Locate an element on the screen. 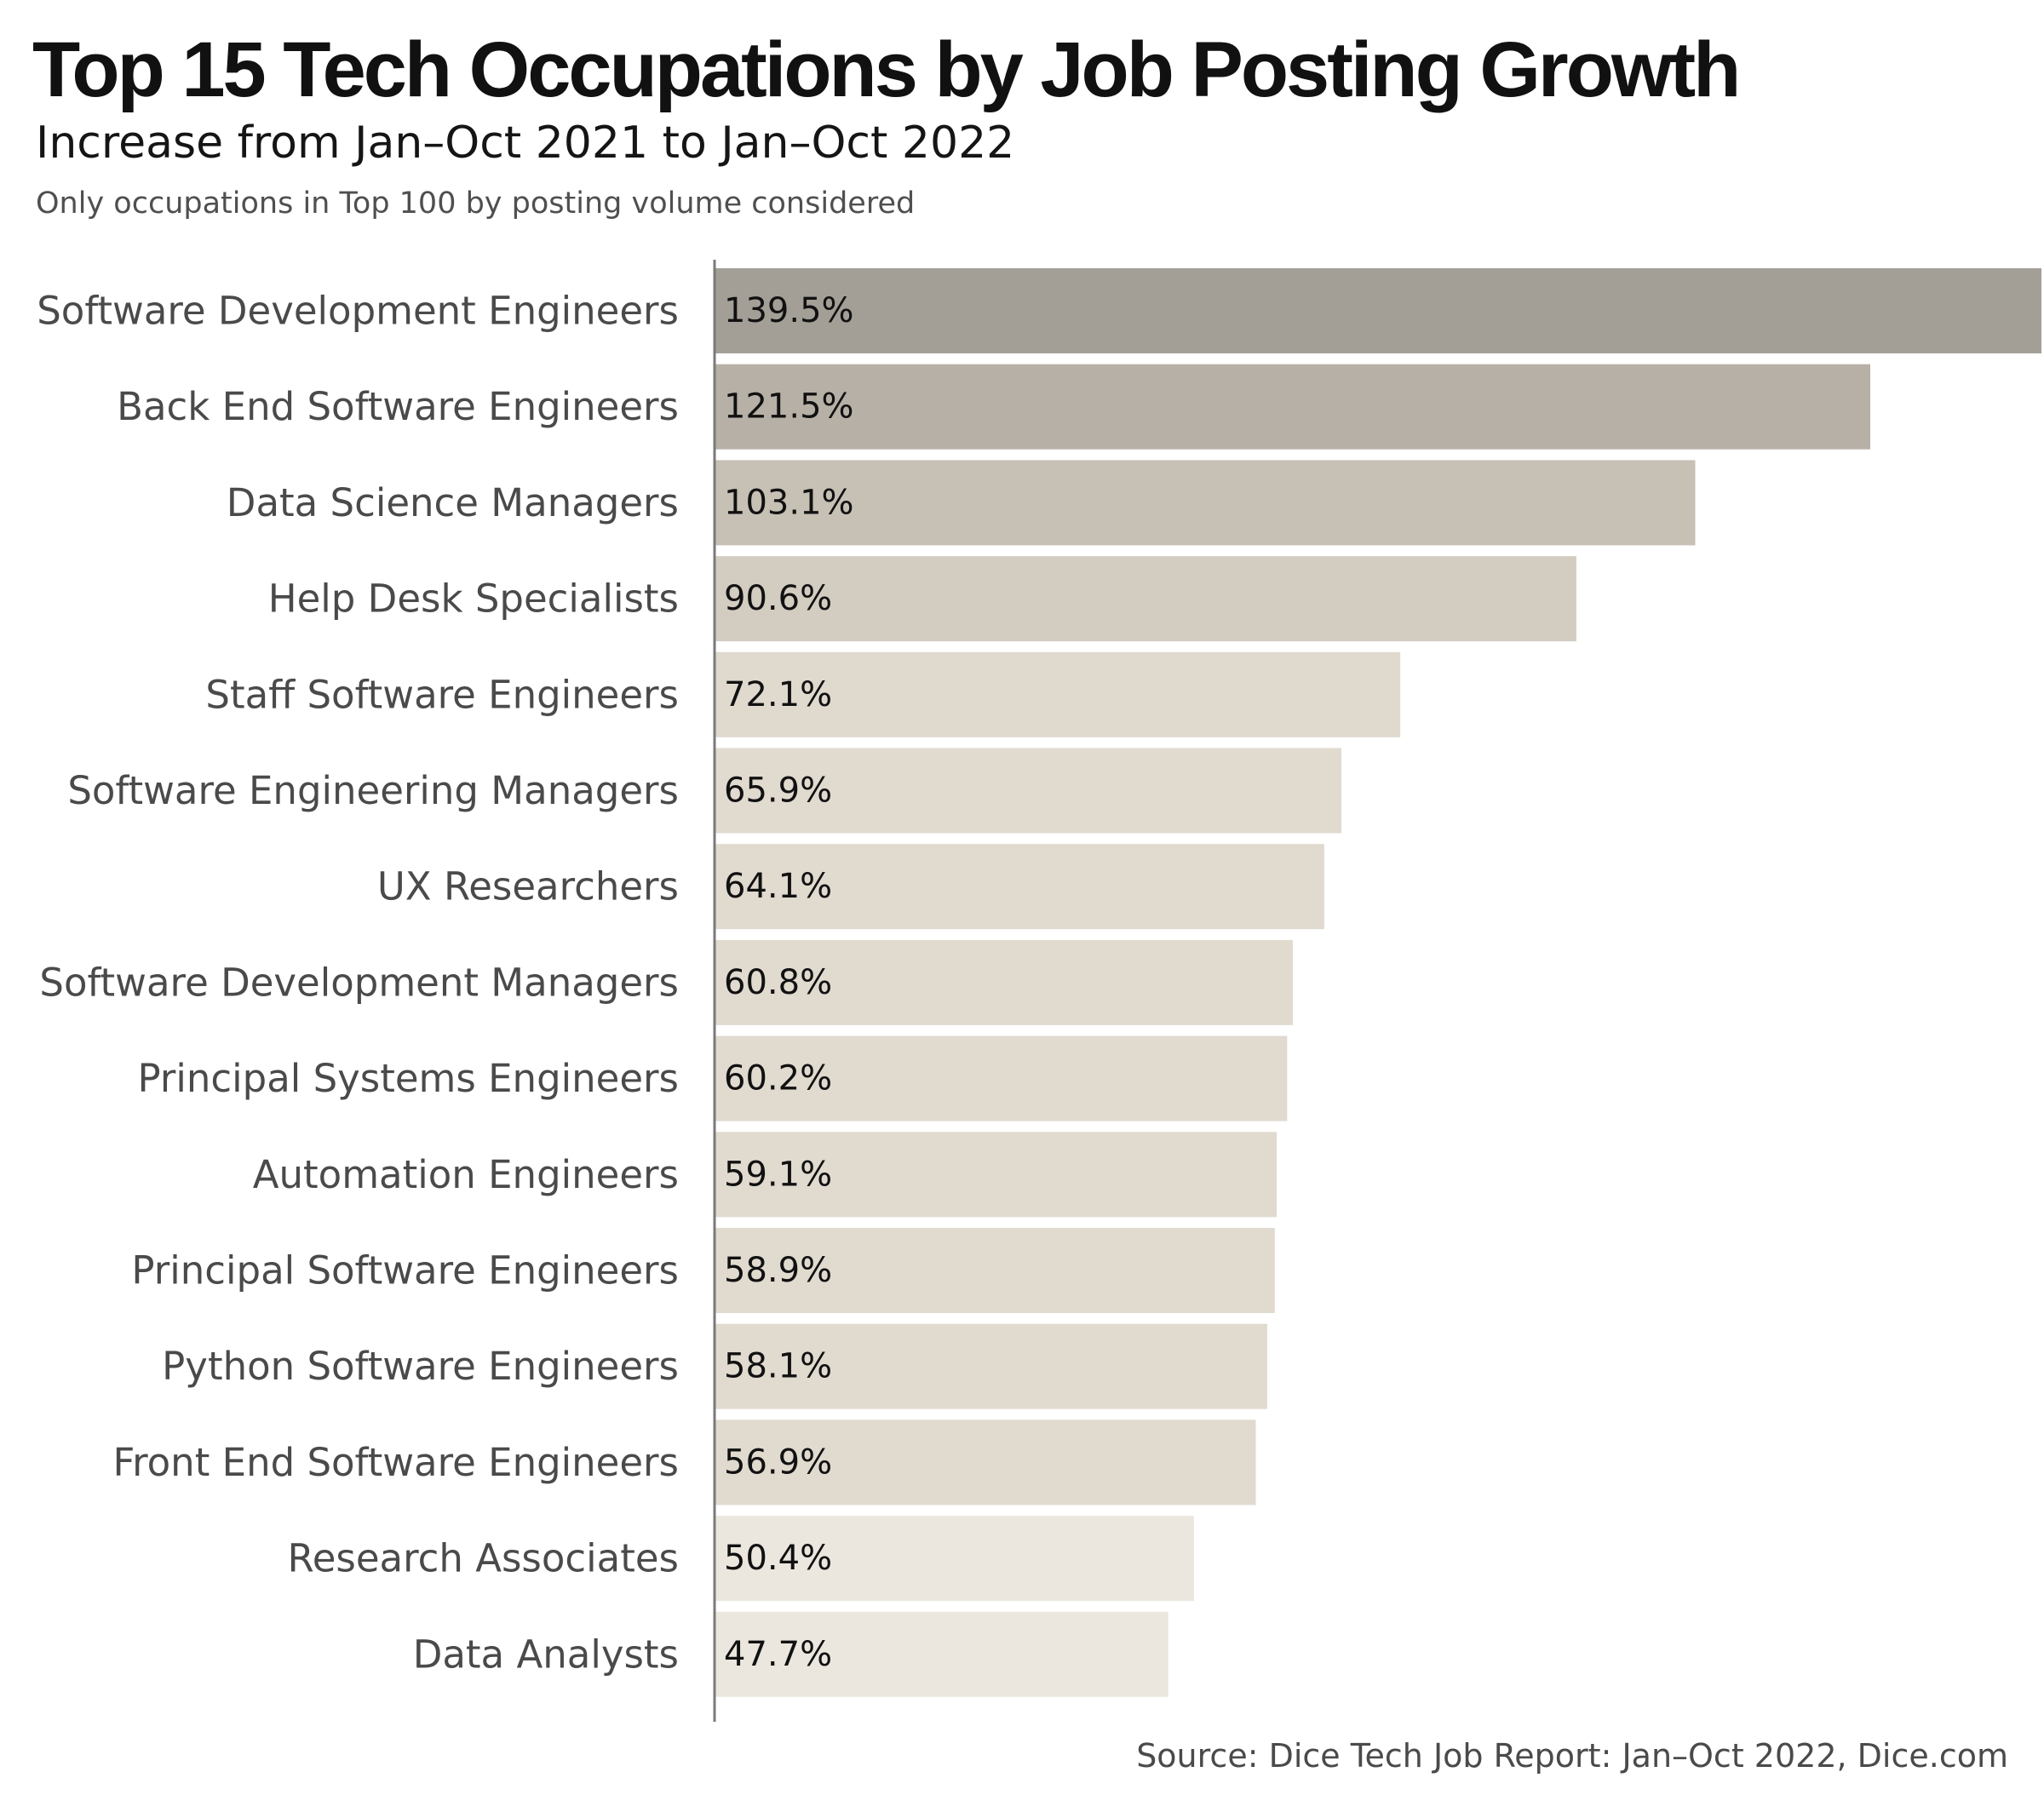 This screenshot has width=2044, height=1795. value-label: 72.1% is located at coordinates (778, 694).